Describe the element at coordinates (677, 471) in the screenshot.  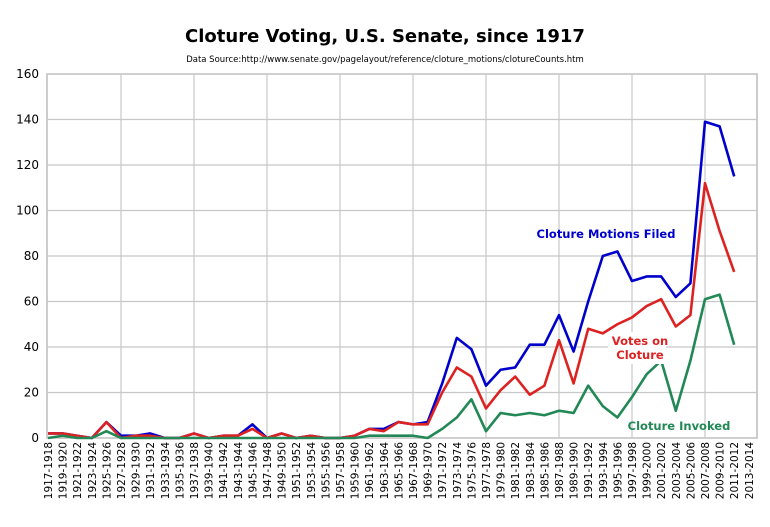
I see `x-tick-label: 2003-2004` at that location.